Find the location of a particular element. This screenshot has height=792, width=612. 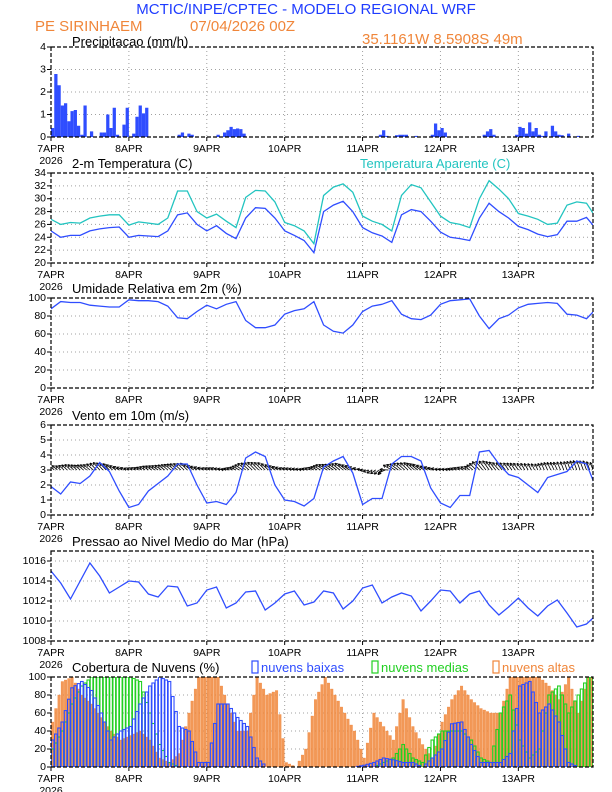

x-year-label: 2026 is located at coordinates (51, 412).